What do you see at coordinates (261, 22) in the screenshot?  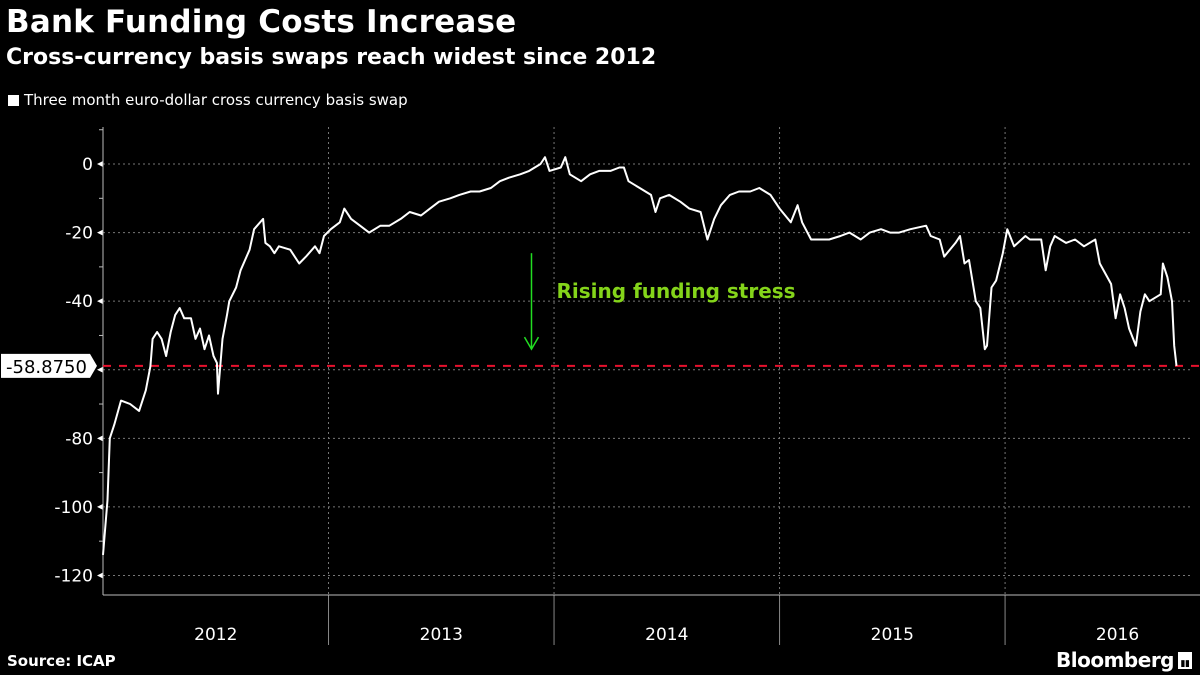 I see `chart-title: Bank Funding Costs Increase` at bounding box center [261, 22].